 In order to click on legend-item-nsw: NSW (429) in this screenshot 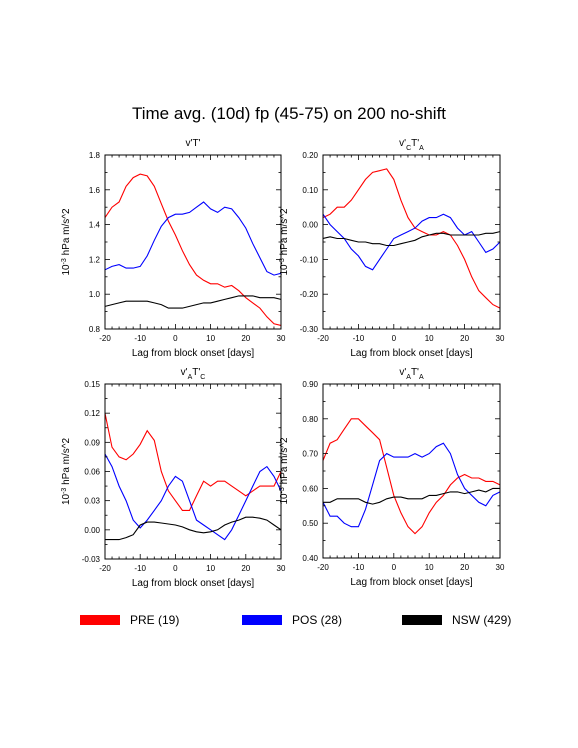, I will do `click(456, 620)`.